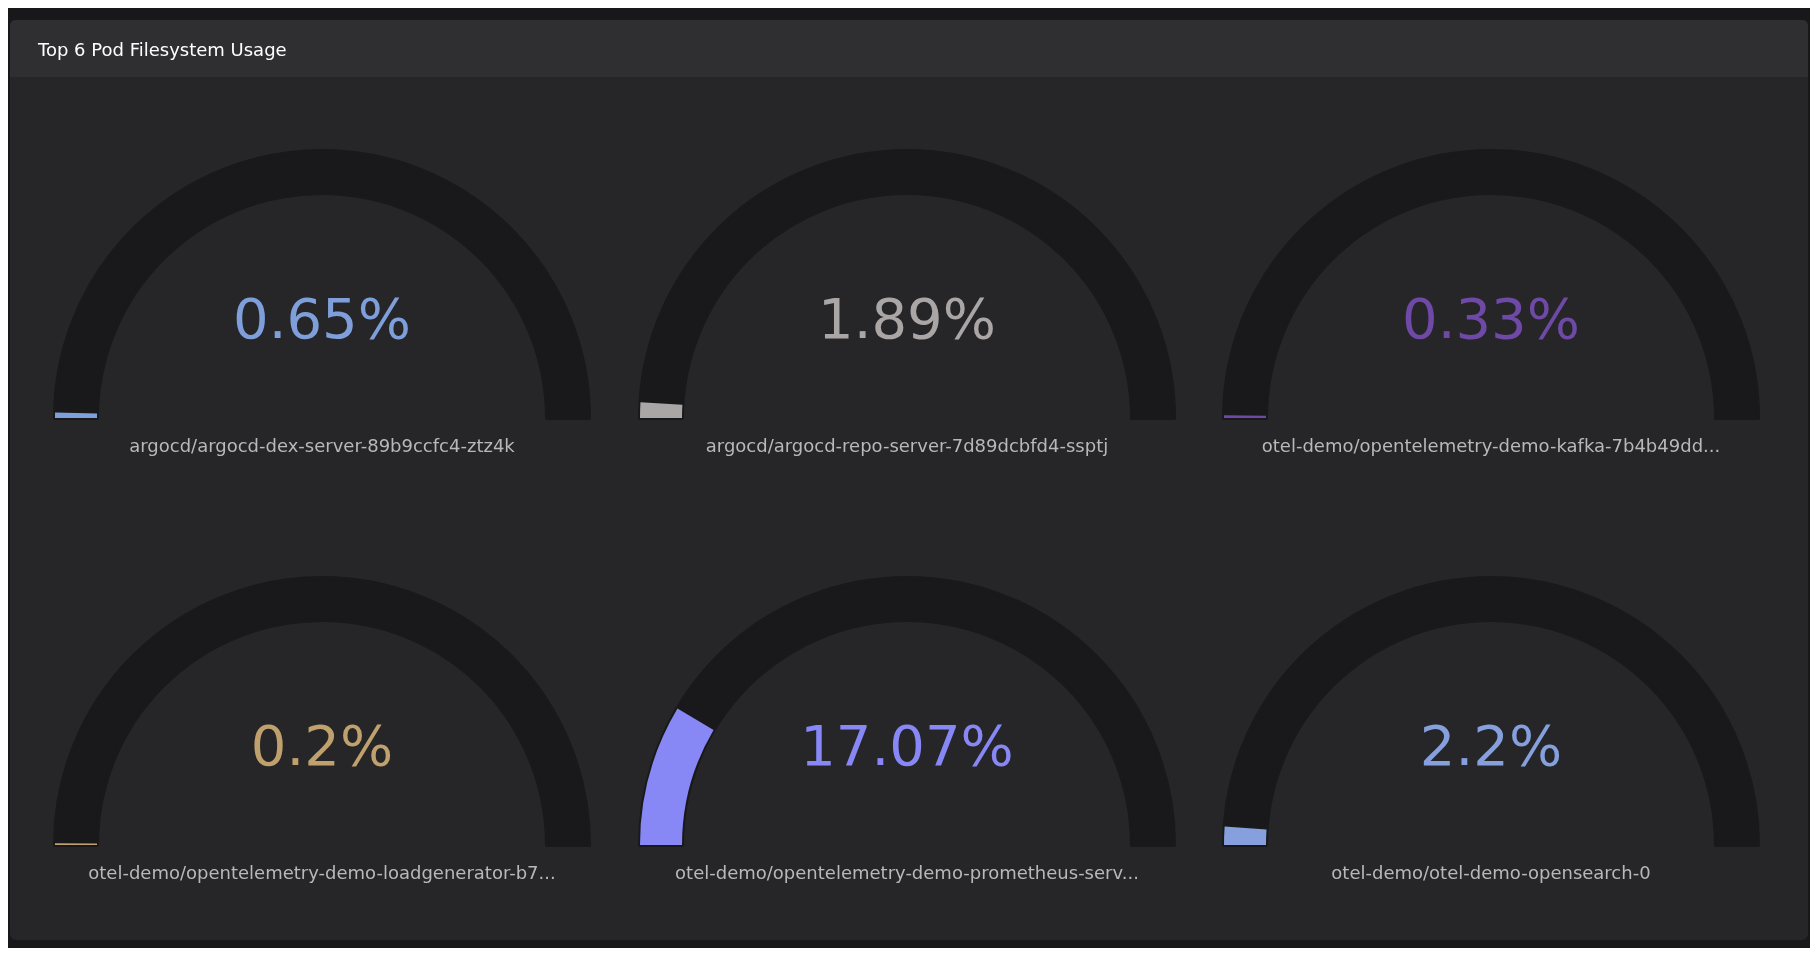  What do you see at coordinates (1491, 745) in the screenshot?
I see `data-label: 2.2%` at bounding box center [1491, 745].